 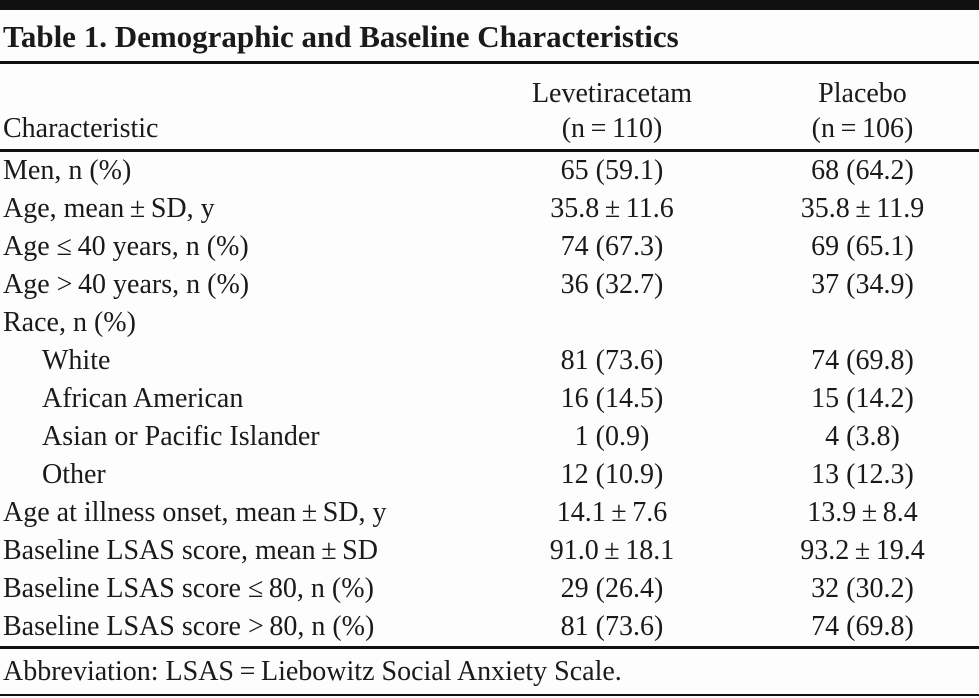 What do you see at coordinates (188, 588) in the screenshot?
I see `row-label: Baseline LSAS score ≤ 80, n (%)` at bounding box center [188, 588].